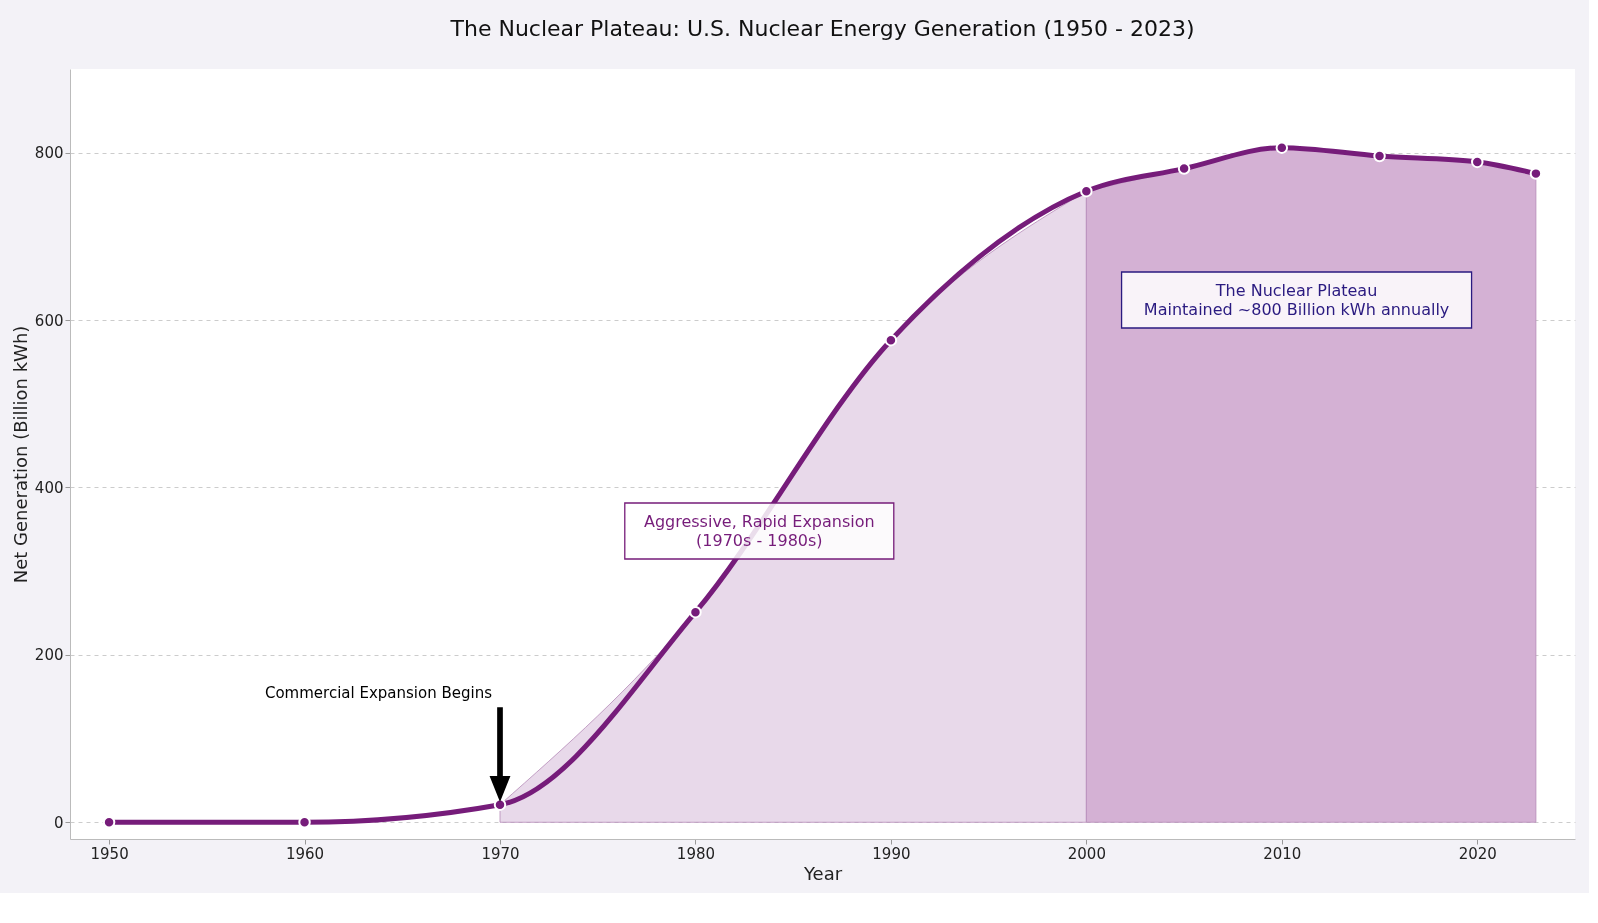  What do you see at coordinates (759, 531) in the screenshot?
I see `annotation: Aggressive, Rapid Expansion (1970s - 1980s)` at bounding box center [759, 531].